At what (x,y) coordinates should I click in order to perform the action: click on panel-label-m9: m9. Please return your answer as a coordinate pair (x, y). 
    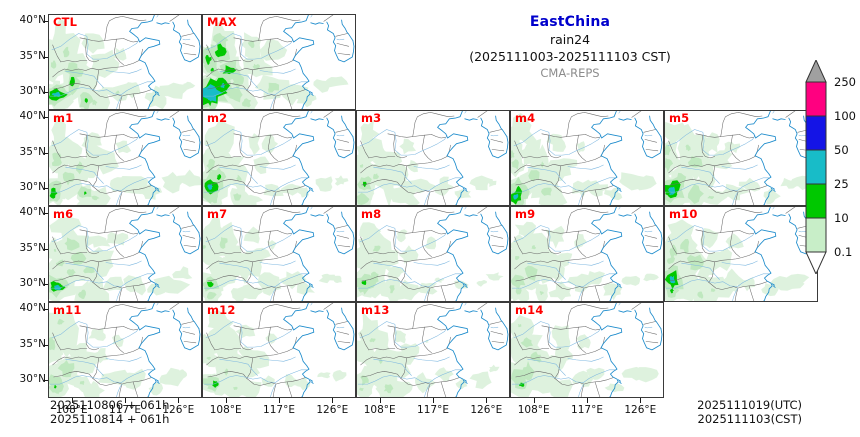
    Looking at the image, I should click on (525, 214).